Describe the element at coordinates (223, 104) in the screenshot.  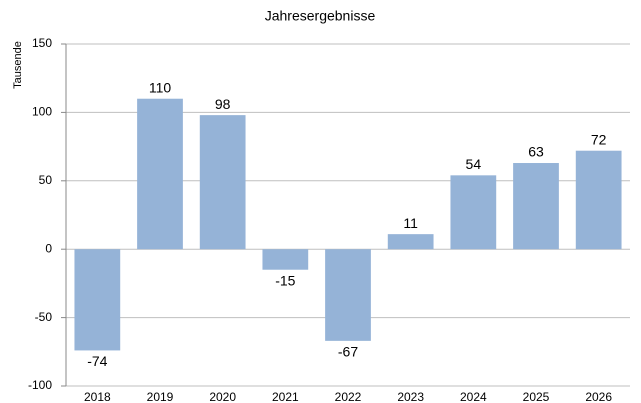
I see `value-label: 98` at that location.